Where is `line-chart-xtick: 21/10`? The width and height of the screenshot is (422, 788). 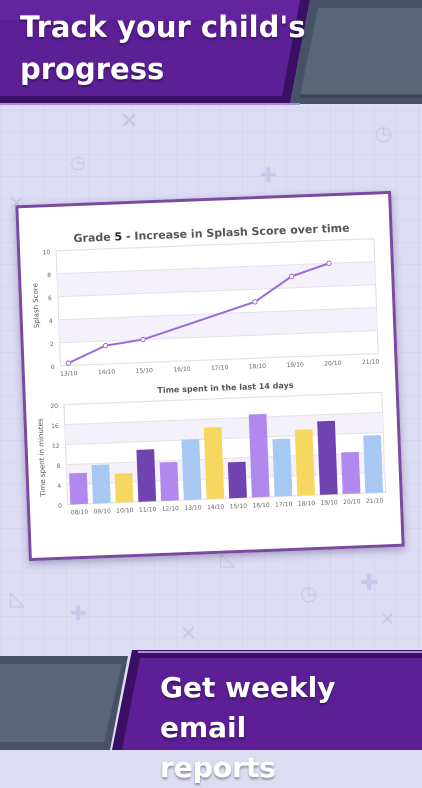 line-chart-xtick: 21/10 is located at coordinates (371, 362).